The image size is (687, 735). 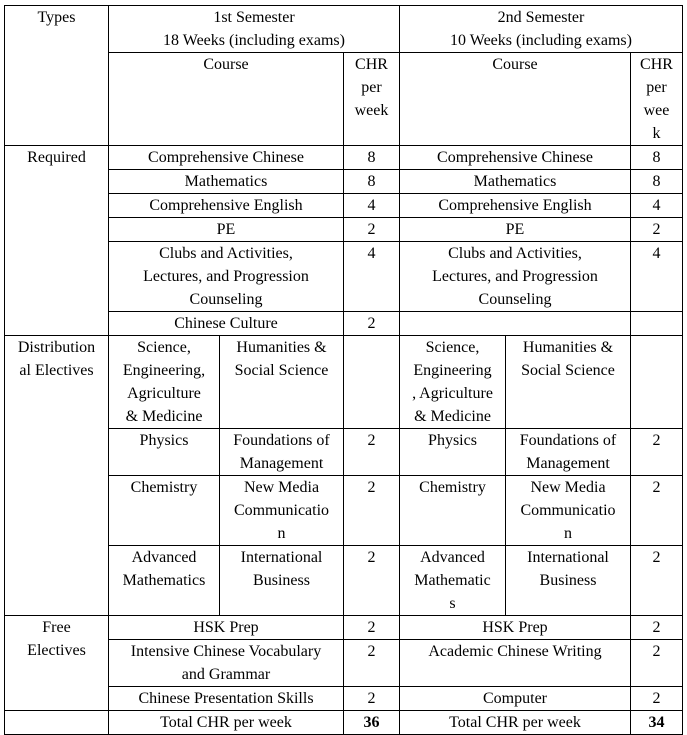 I want to click on type-required: Required, so click(x=56, y=240).